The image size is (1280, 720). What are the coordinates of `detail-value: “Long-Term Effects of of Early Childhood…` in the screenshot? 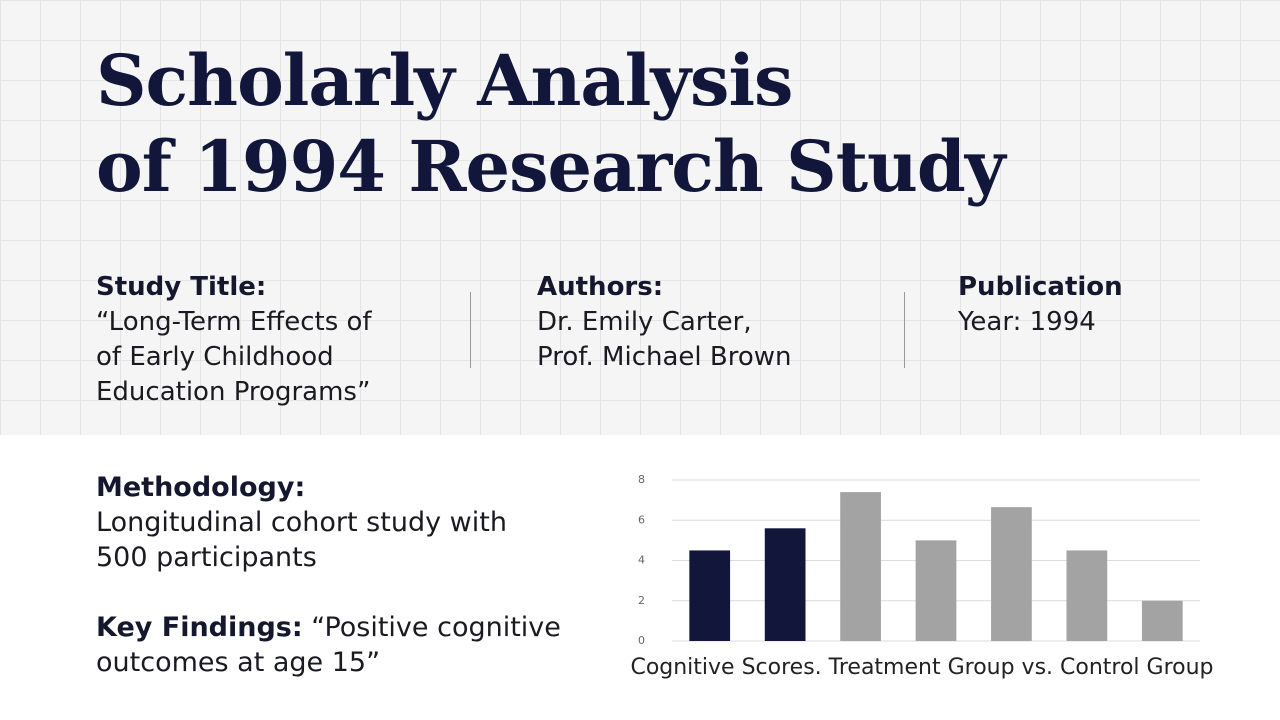 It's located at (234, 357).